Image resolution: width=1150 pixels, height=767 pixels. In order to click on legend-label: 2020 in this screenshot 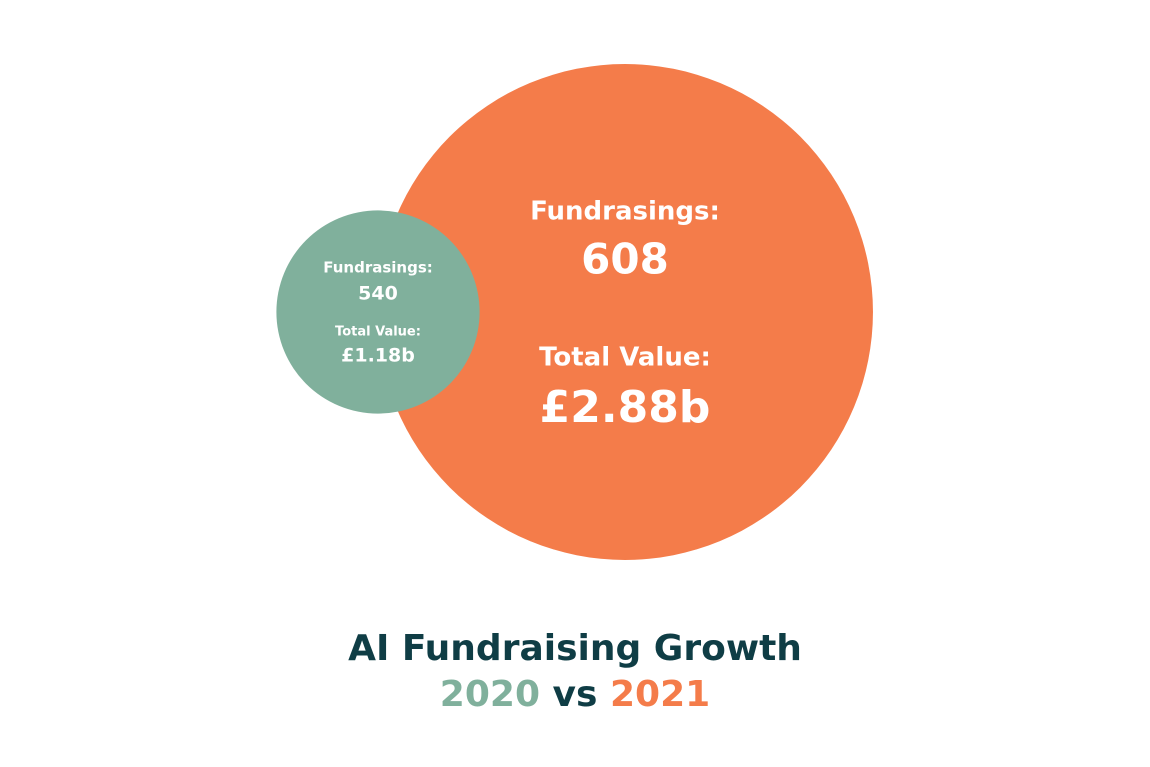, I will do `click(490, 694)`.